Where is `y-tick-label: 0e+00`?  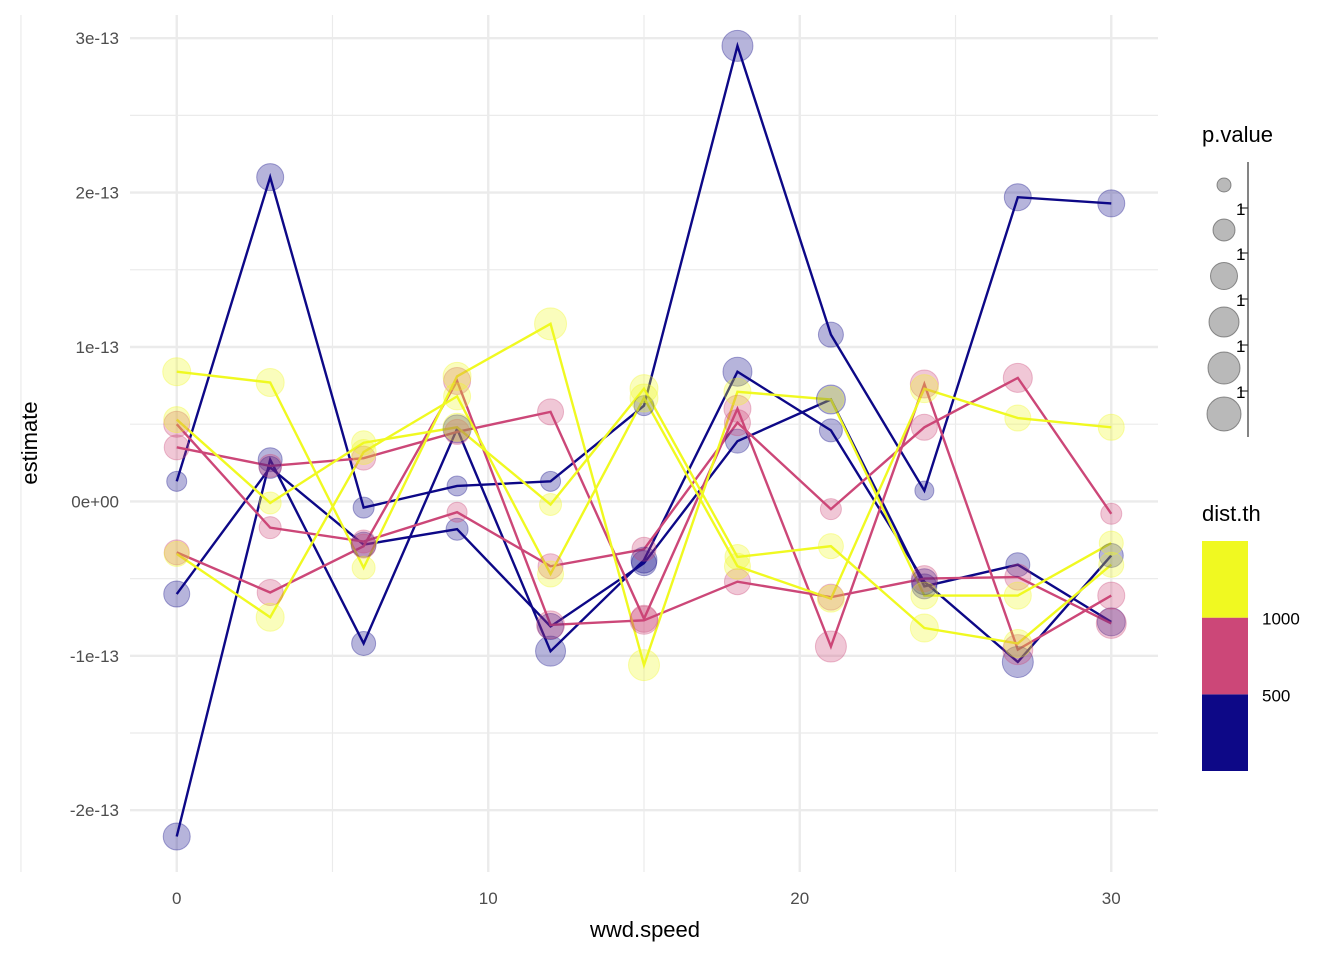 y-tick-label: 0e+00 is located at coordinates (95, 501).